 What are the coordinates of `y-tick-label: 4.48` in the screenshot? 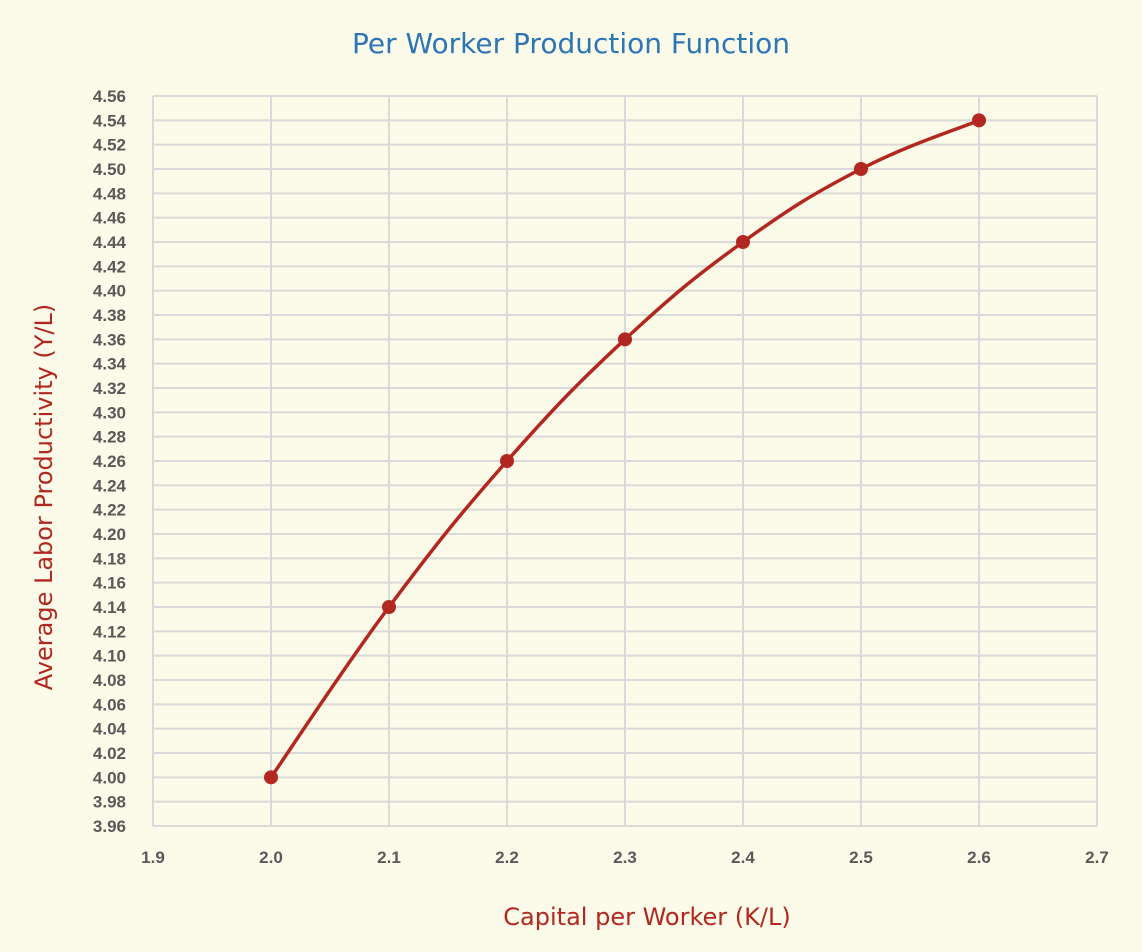 It's located at (109, 193).